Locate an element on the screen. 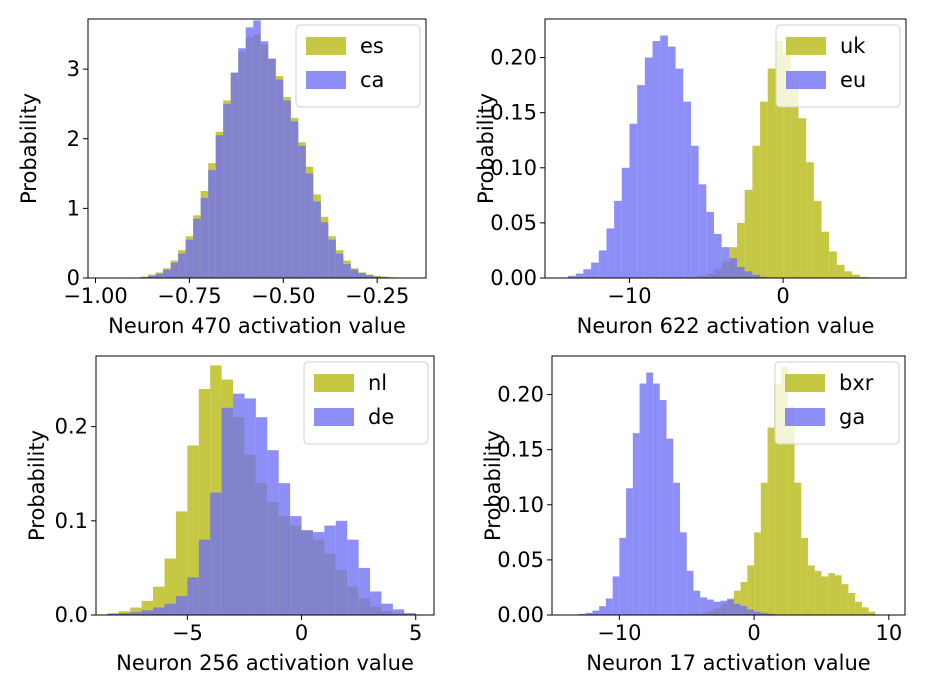 Image resolution: width=928 pixels, height=673 pixels. x-tick-label: 10 is located at coordinates (888, 633).